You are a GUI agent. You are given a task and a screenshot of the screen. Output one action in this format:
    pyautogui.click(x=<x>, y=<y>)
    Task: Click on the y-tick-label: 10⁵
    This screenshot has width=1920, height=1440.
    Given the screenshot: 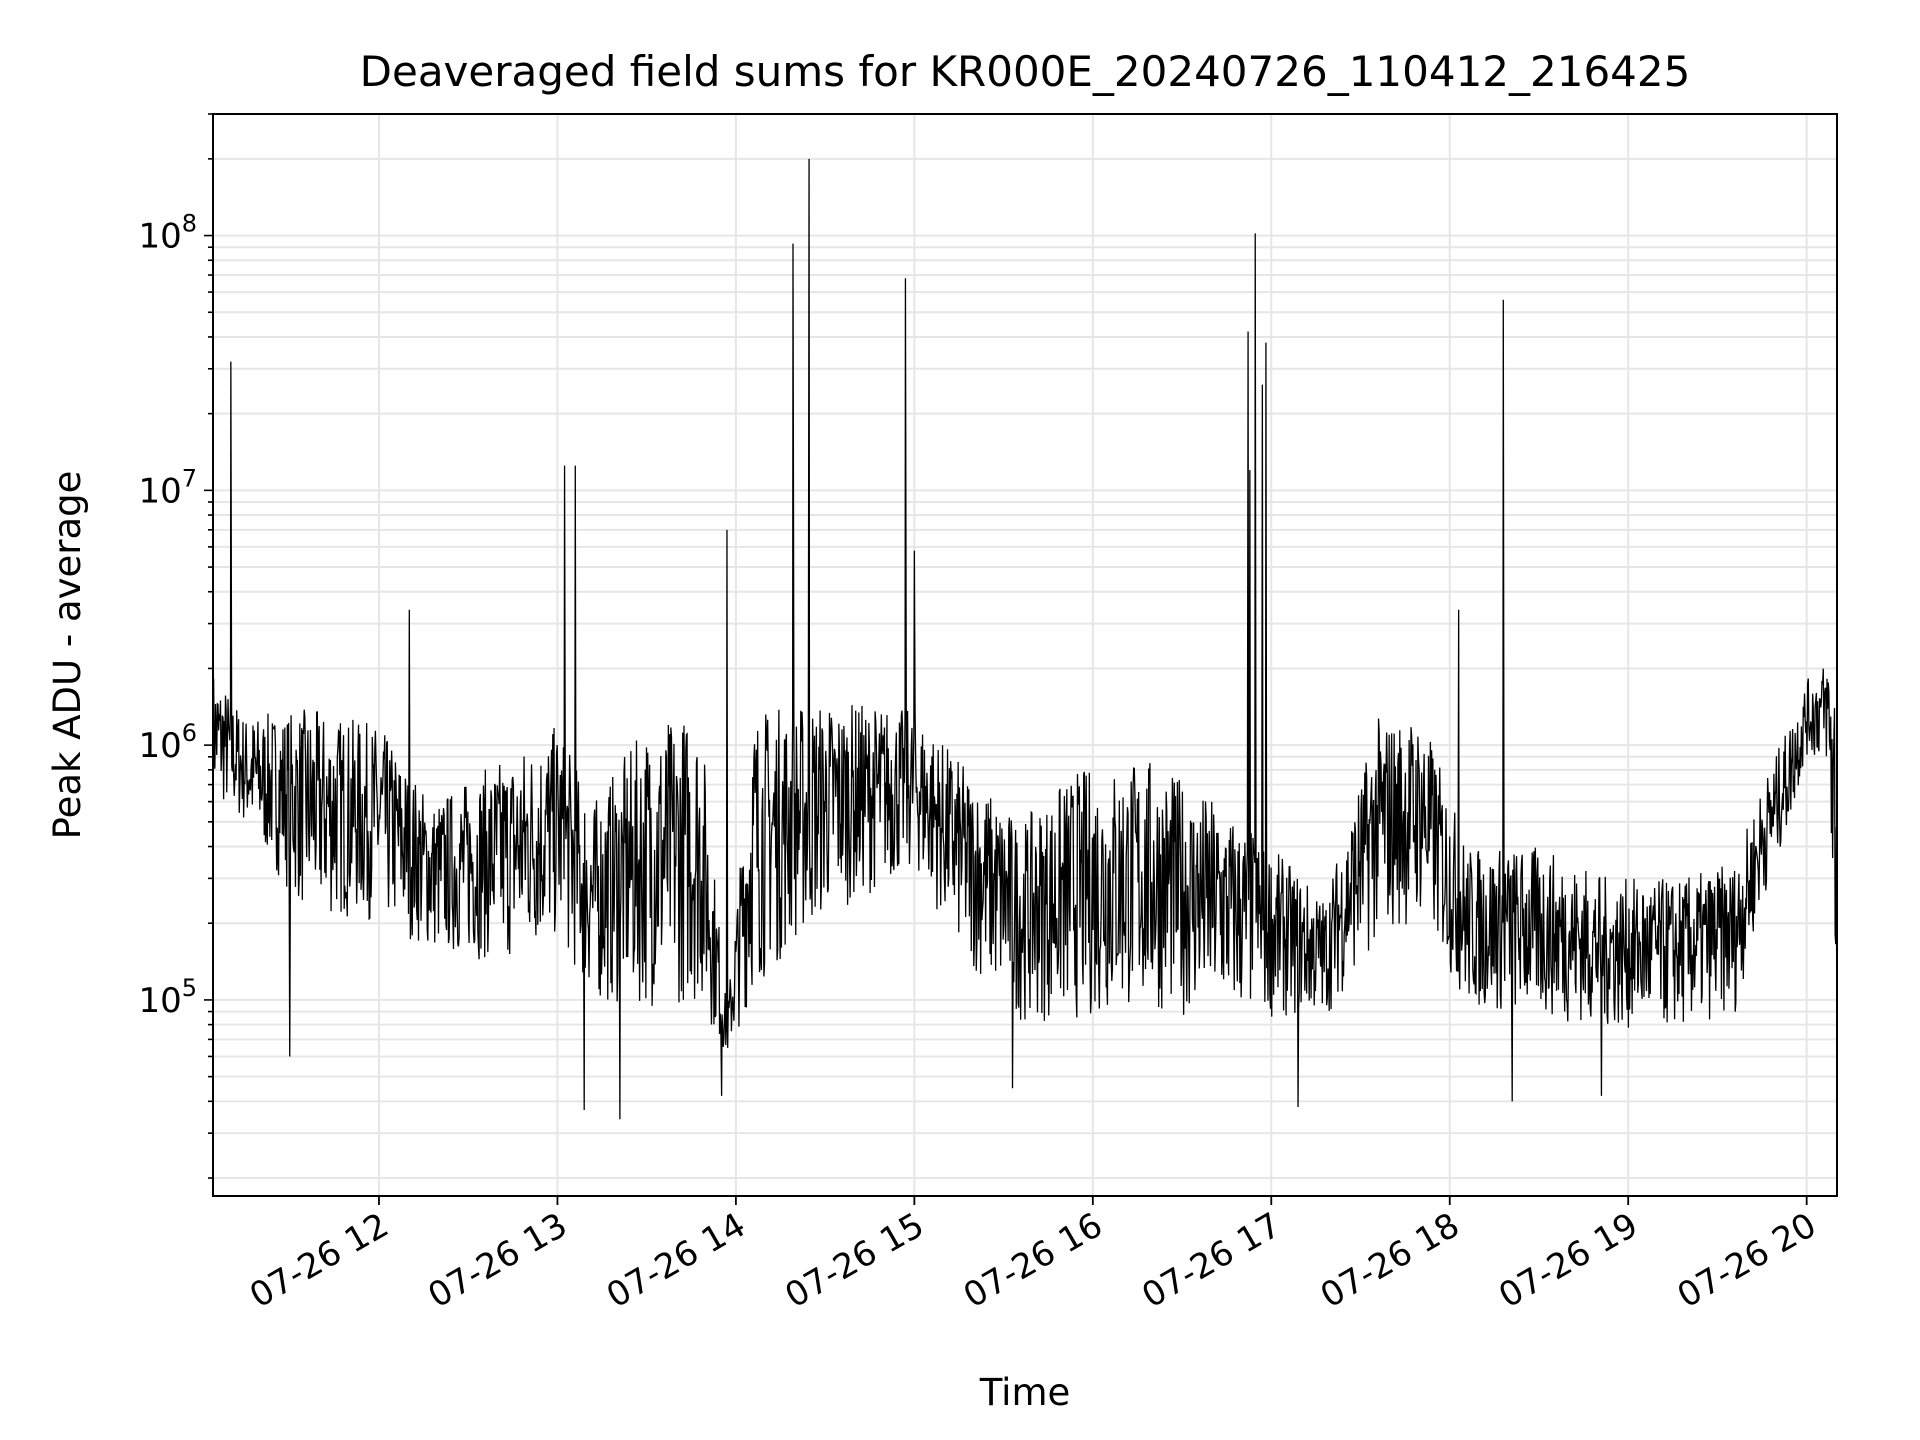 What is the action you would take?
    pyautogui.click(x=167, y=997)
    